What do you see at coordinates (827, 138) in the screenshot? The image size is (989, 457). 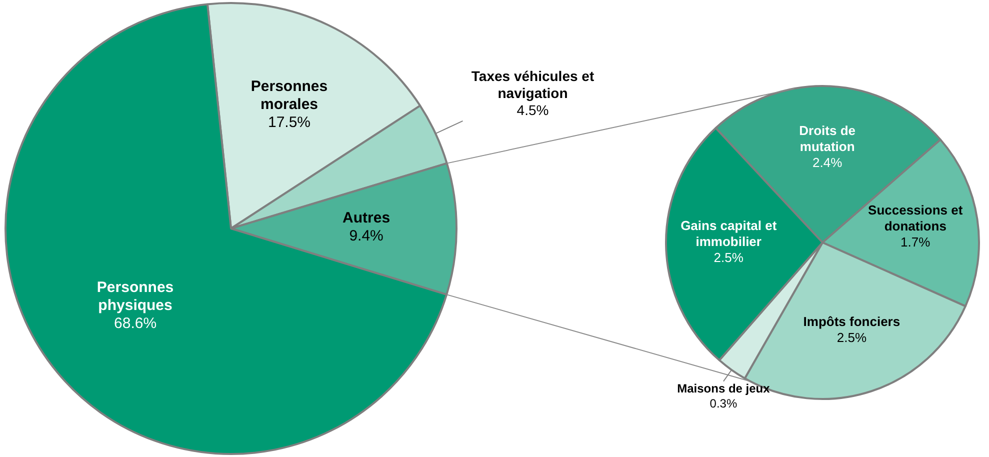 I see `slice-label: Droits de mutation` at bounding box center [827, 138].